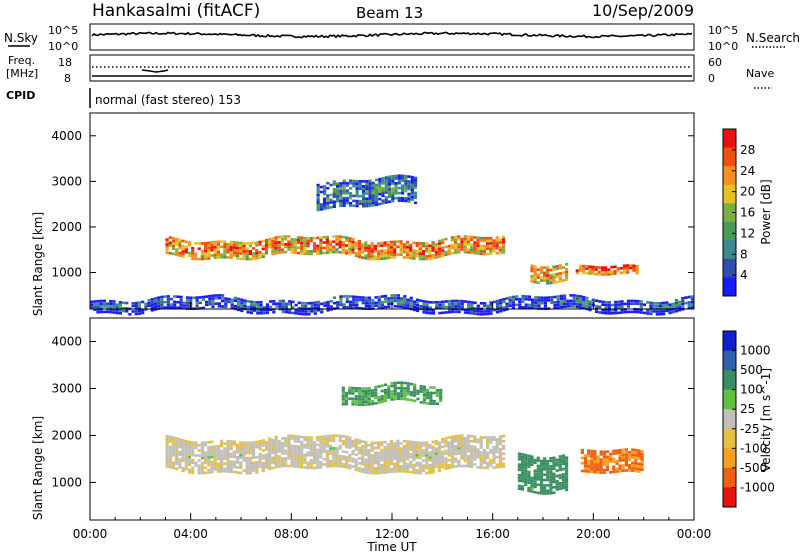 This screenshot has width=800, height=554. I want to click on colorbar-tick-label: 100, so click(751, 390).